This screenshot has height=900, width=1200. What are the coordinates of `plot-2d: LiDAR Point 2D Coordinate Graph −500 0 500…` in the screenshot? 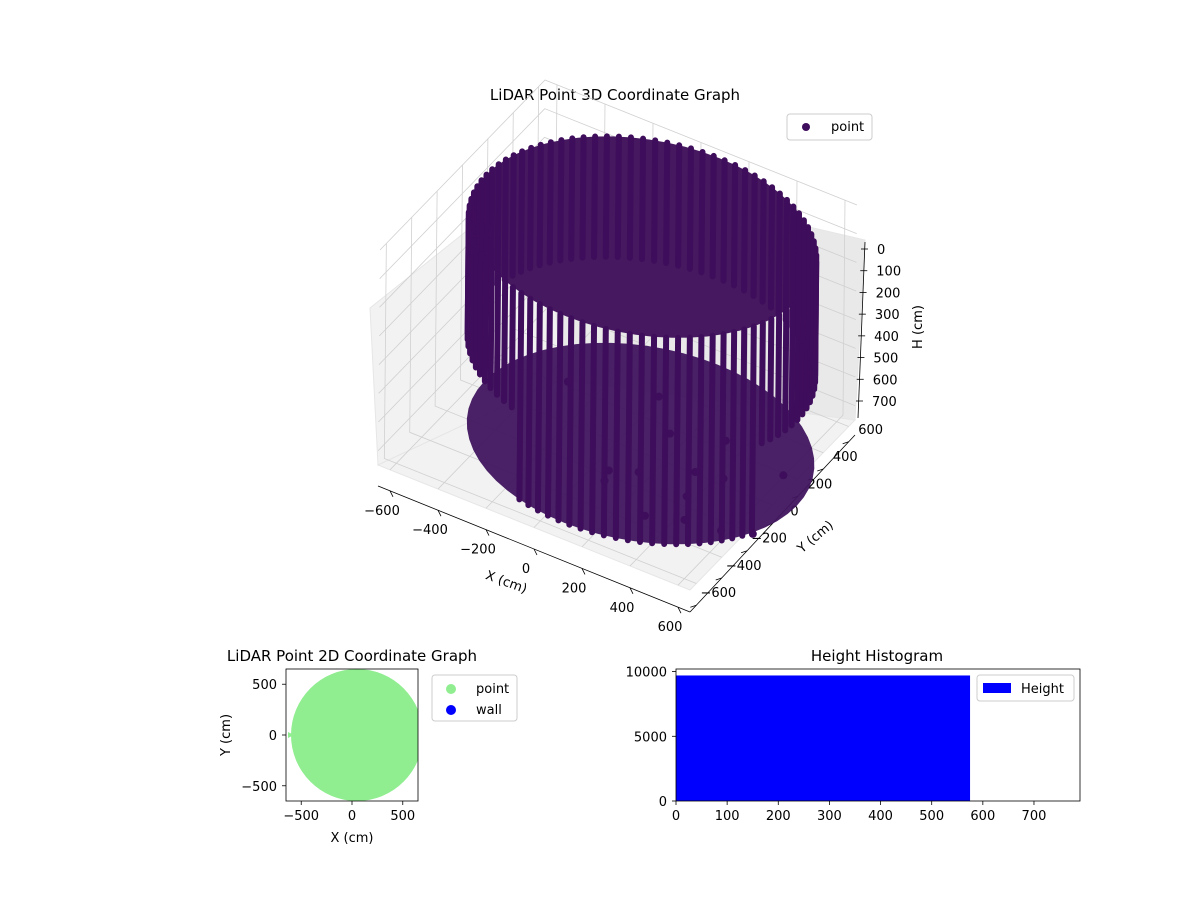 It's located at (368, 746).